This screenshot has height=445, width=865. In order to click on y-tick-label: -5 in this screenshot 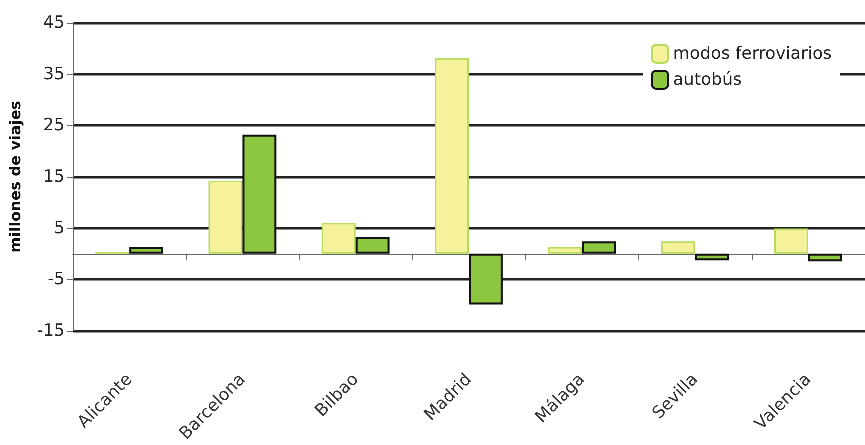, I will do `click(56, 280)`.